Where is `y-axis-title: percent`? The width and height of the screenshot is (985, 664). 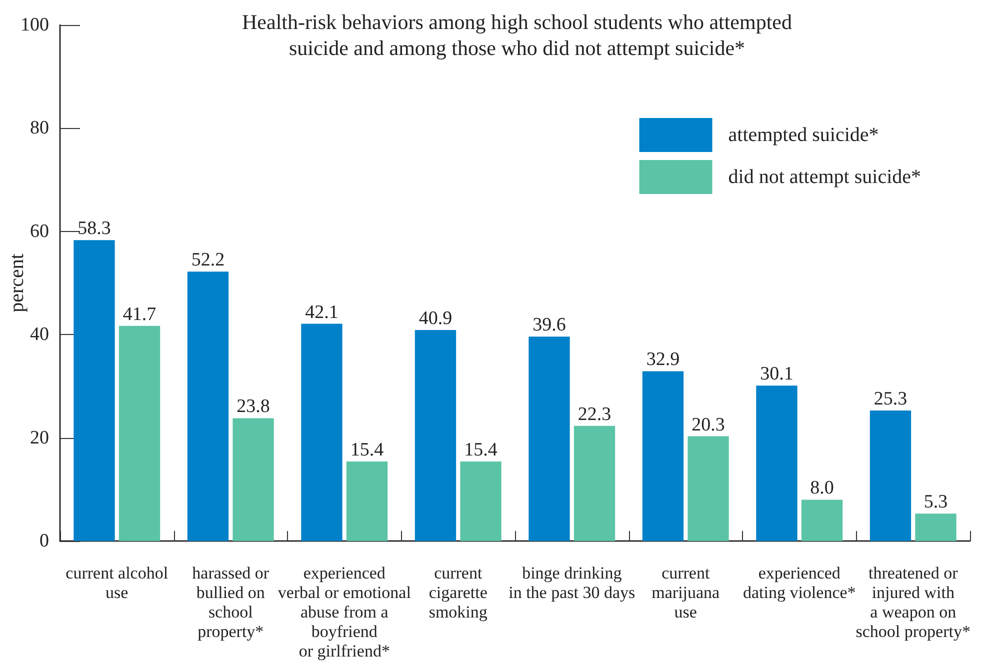
y-axis-title: percent is located at coordinates (17, 282).